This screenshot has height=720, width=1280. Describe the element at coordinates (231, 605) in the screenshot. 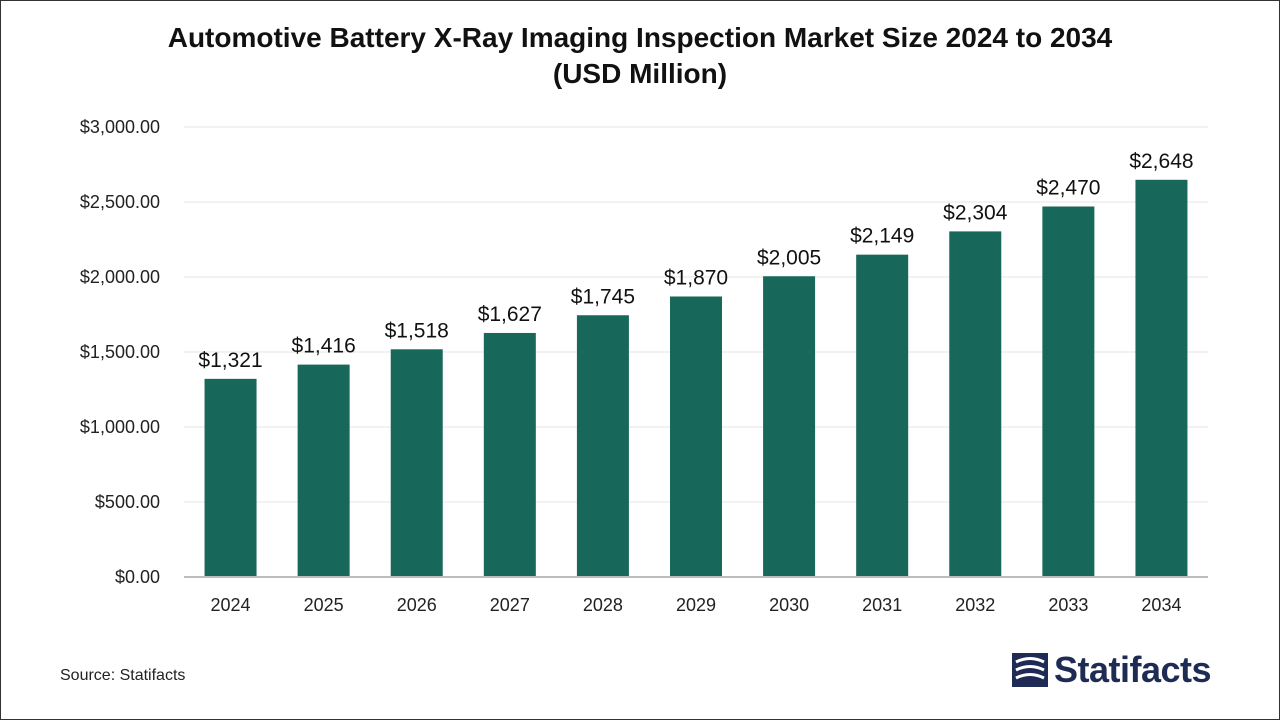

I see `x-tick-label: 2024` at that location.